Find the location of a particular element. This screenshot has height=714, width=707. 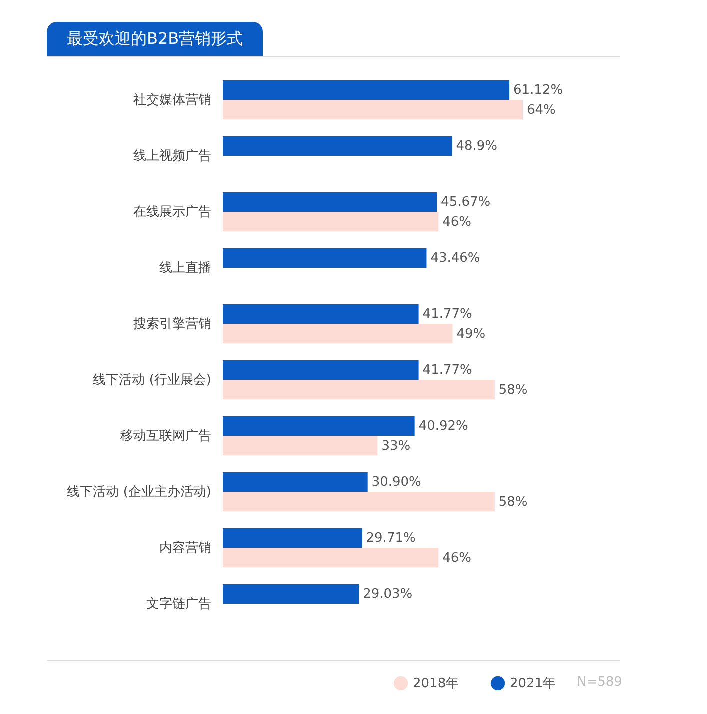

legend-label: 2021年 is located at coordinates (533, 684).